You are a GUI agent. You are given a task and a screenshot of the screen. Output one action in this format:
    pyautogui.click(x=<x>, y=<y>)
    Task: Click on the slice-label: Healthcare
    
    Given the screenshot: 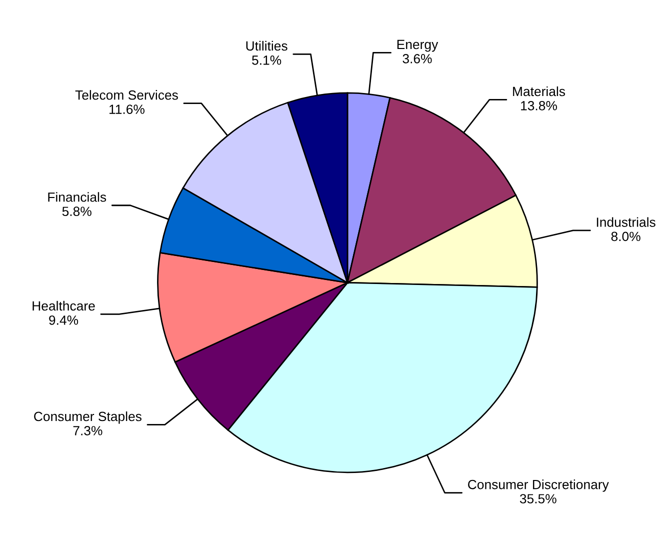 What is the action you would take?
    pyautogui.click(x=63, y=305)
    